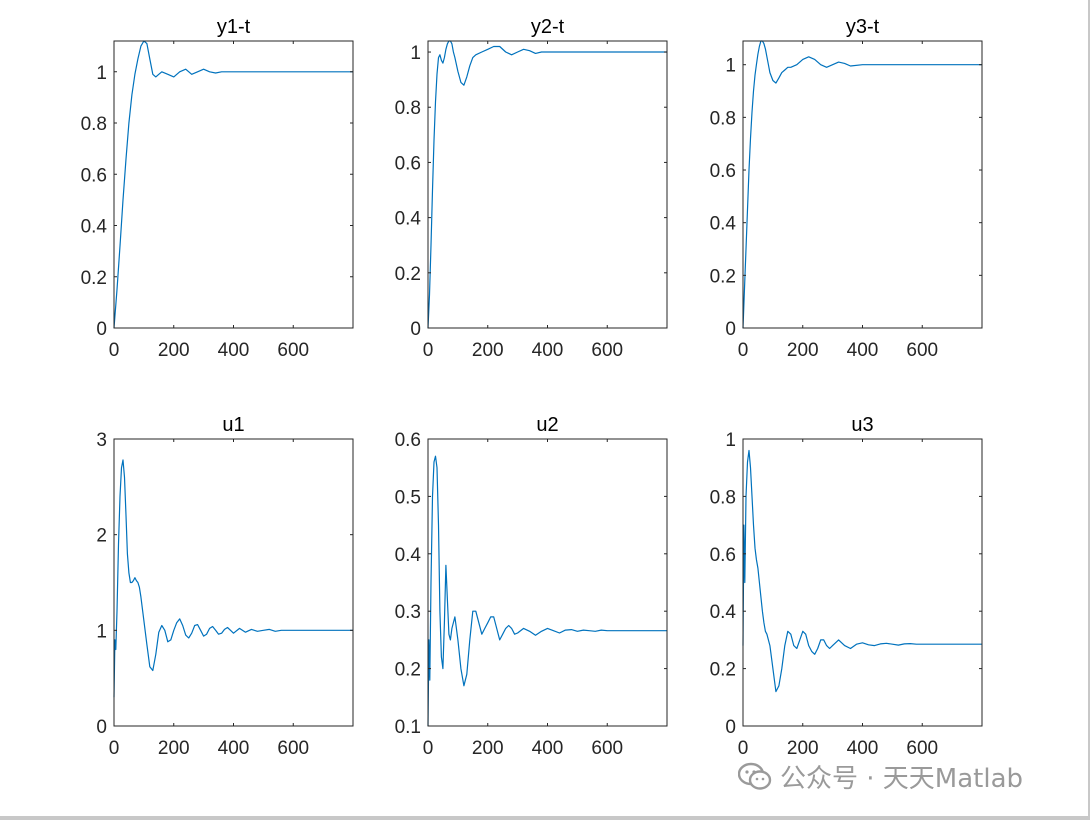 The height and width of the screenshot is (820, 1090). I want to click on wechat-icon, so click(755, 776).